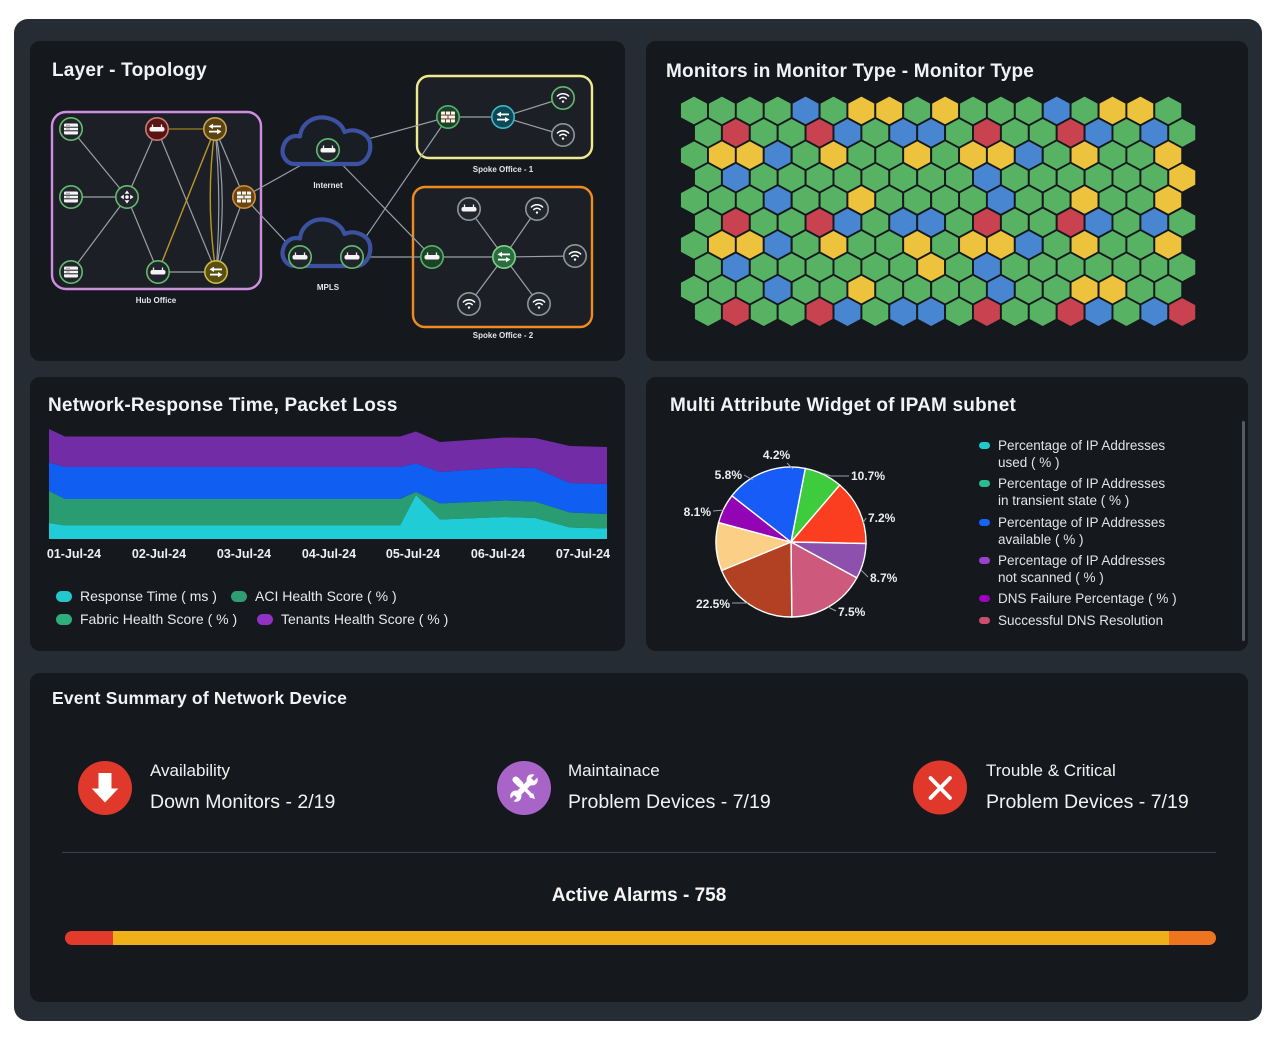 This screenshot has height=1042, width=1277. What do you see at coordinates (884, 578) in the screenshot?
I see `svg-text: 8.7%` at bounding box center [884, 578].